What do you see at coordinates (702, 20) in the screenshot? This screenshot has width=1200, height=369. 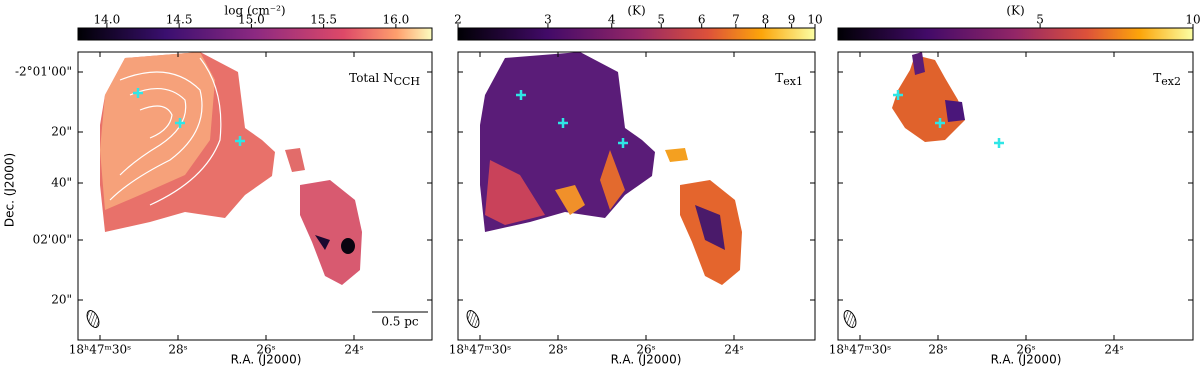 I see `colorbar-tick-label: 6` at bounding box center [702, 20].